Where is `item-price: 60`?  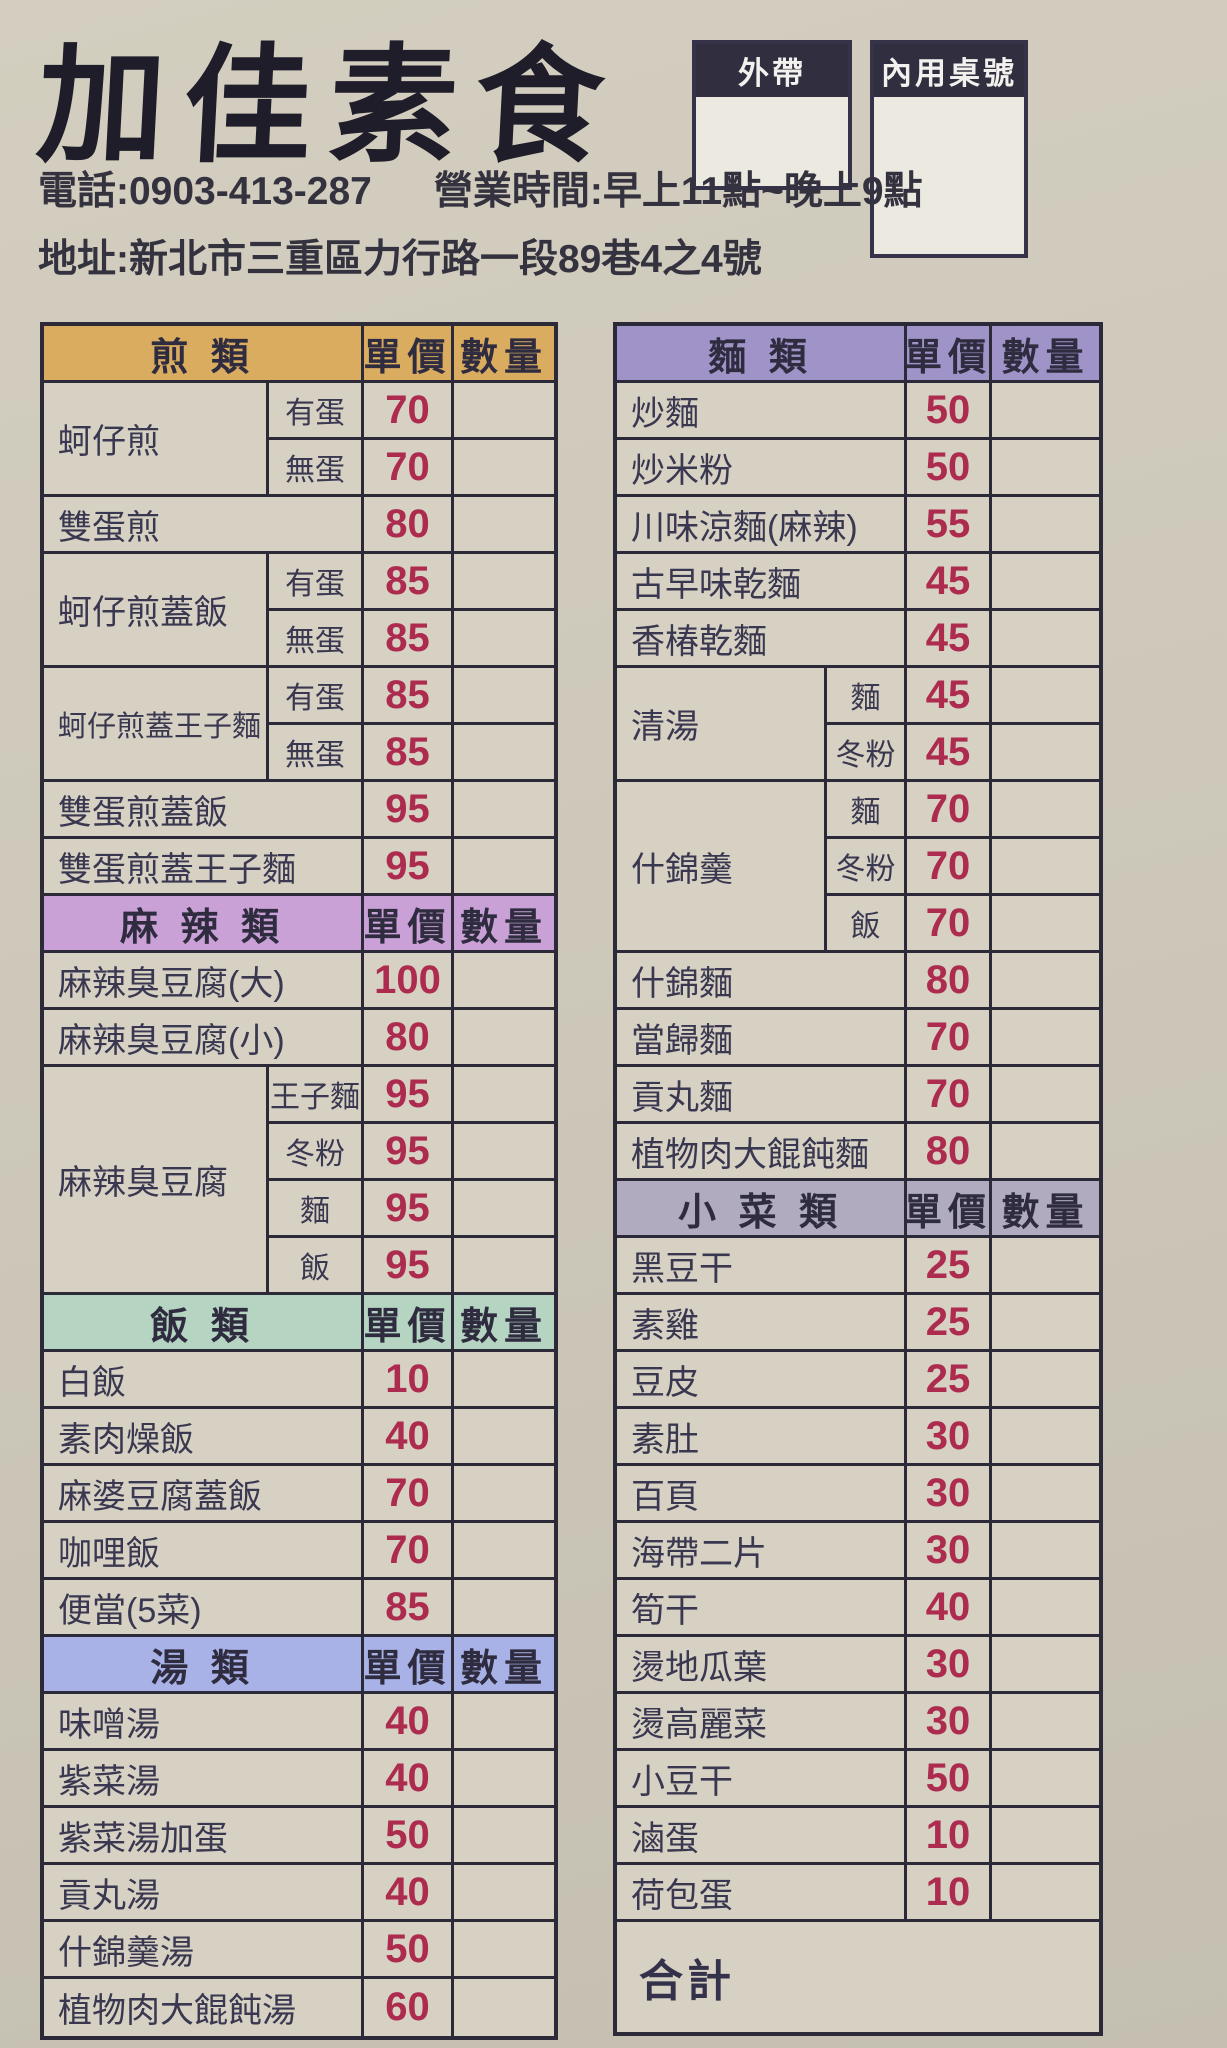 item-price: 60 is located at coordinates (409, 2007).